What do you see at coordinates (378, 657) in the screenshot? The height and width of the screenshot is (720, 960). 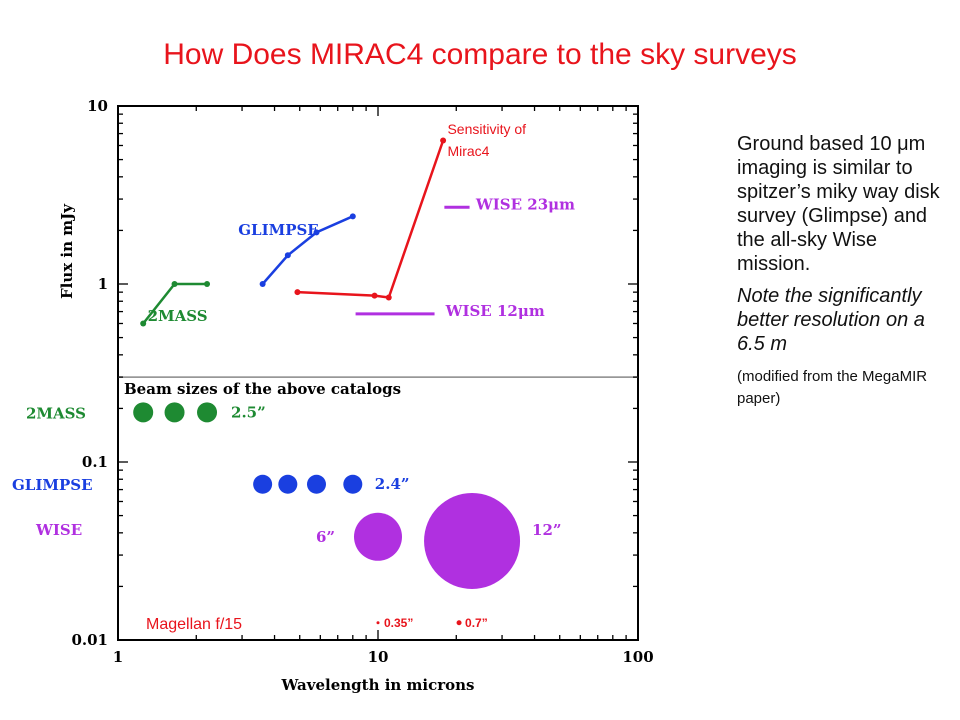 I see `x-tick-label: 10` at bounding box center [378, 657].